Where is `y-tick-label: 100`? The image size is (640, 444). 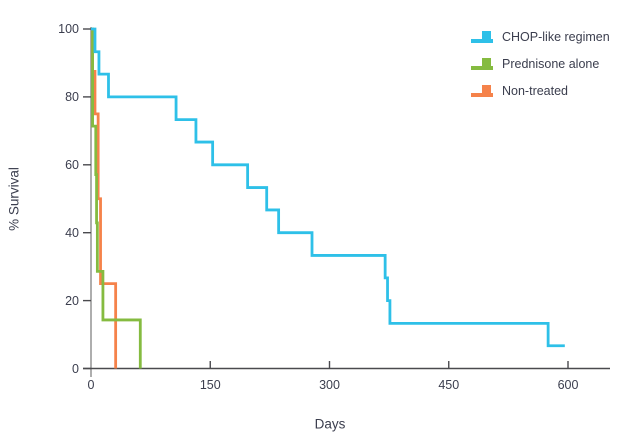 y-tick-label: 100 is located at coordinates (68, 29).